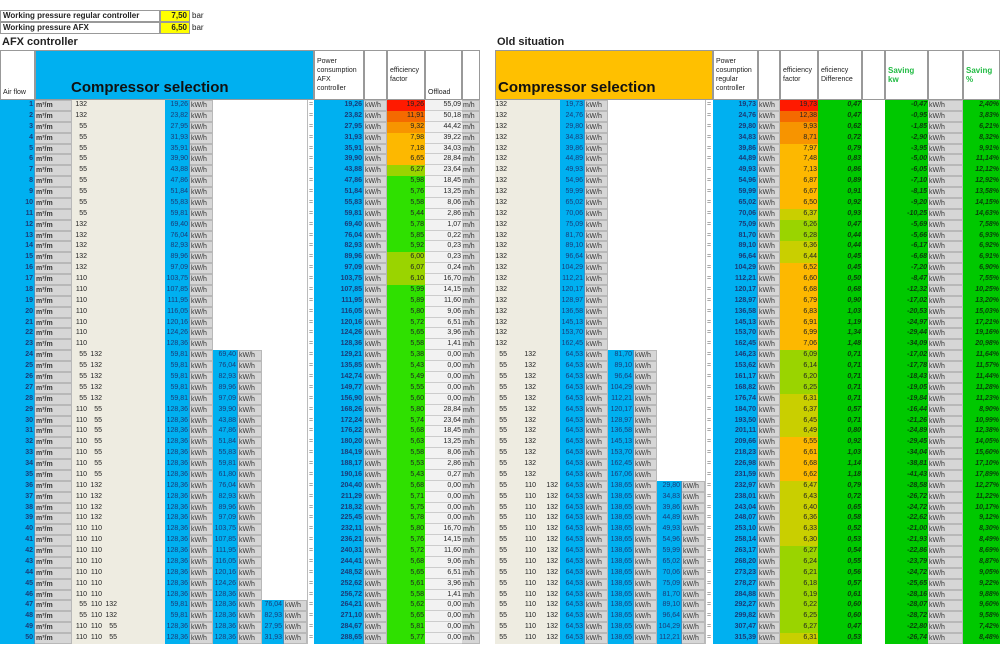 The width and height of the screenshot is (1000, 645). What do you see at coordinates (177, 203) in the screenshot?
I see `compressor-power: 55,83` at bounding box center [177, 203].